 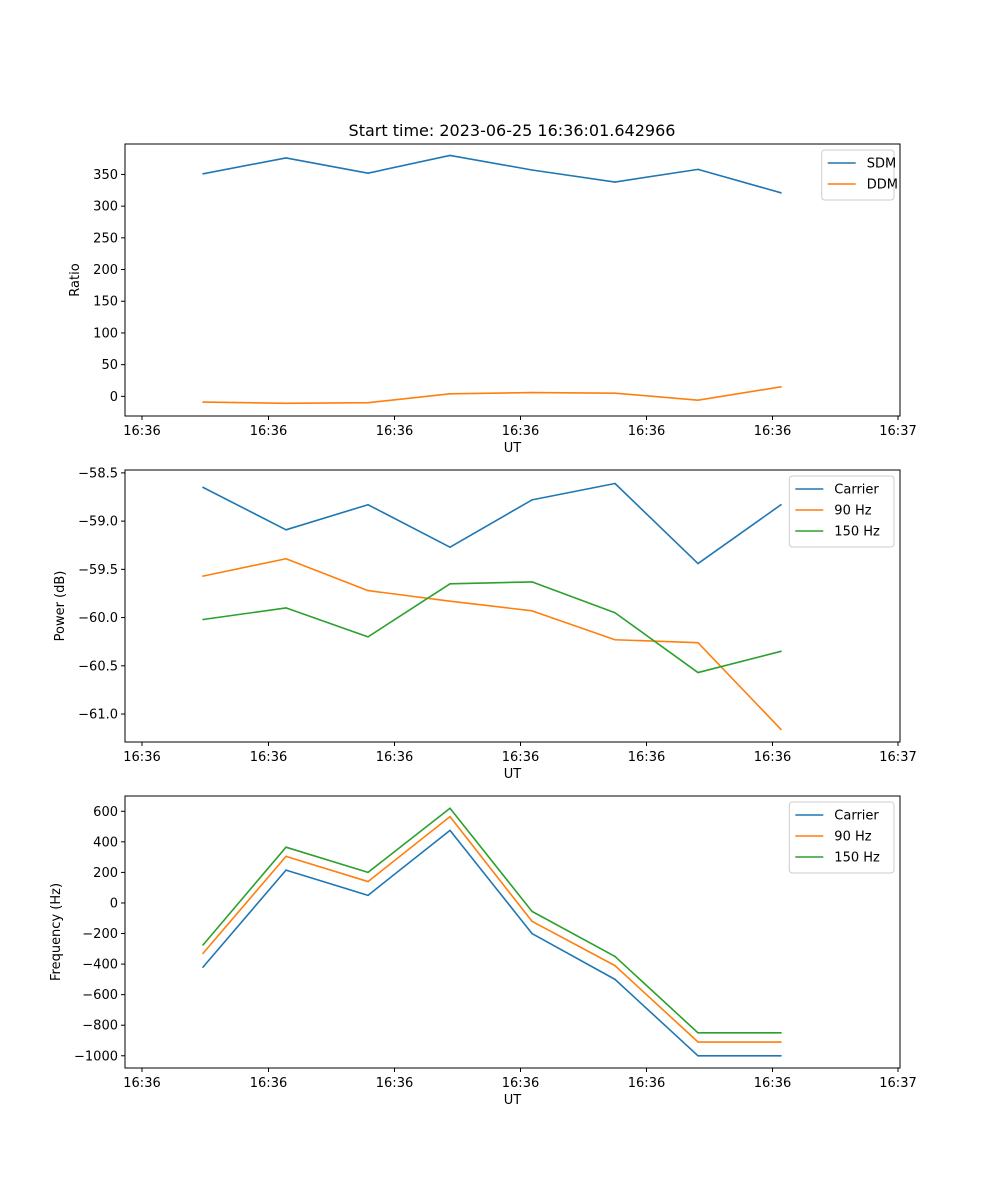 What do you see at coordinates (105, 175) in the screenshot?
I see `y-tick-label: 350` at bounding box center [105, 175].